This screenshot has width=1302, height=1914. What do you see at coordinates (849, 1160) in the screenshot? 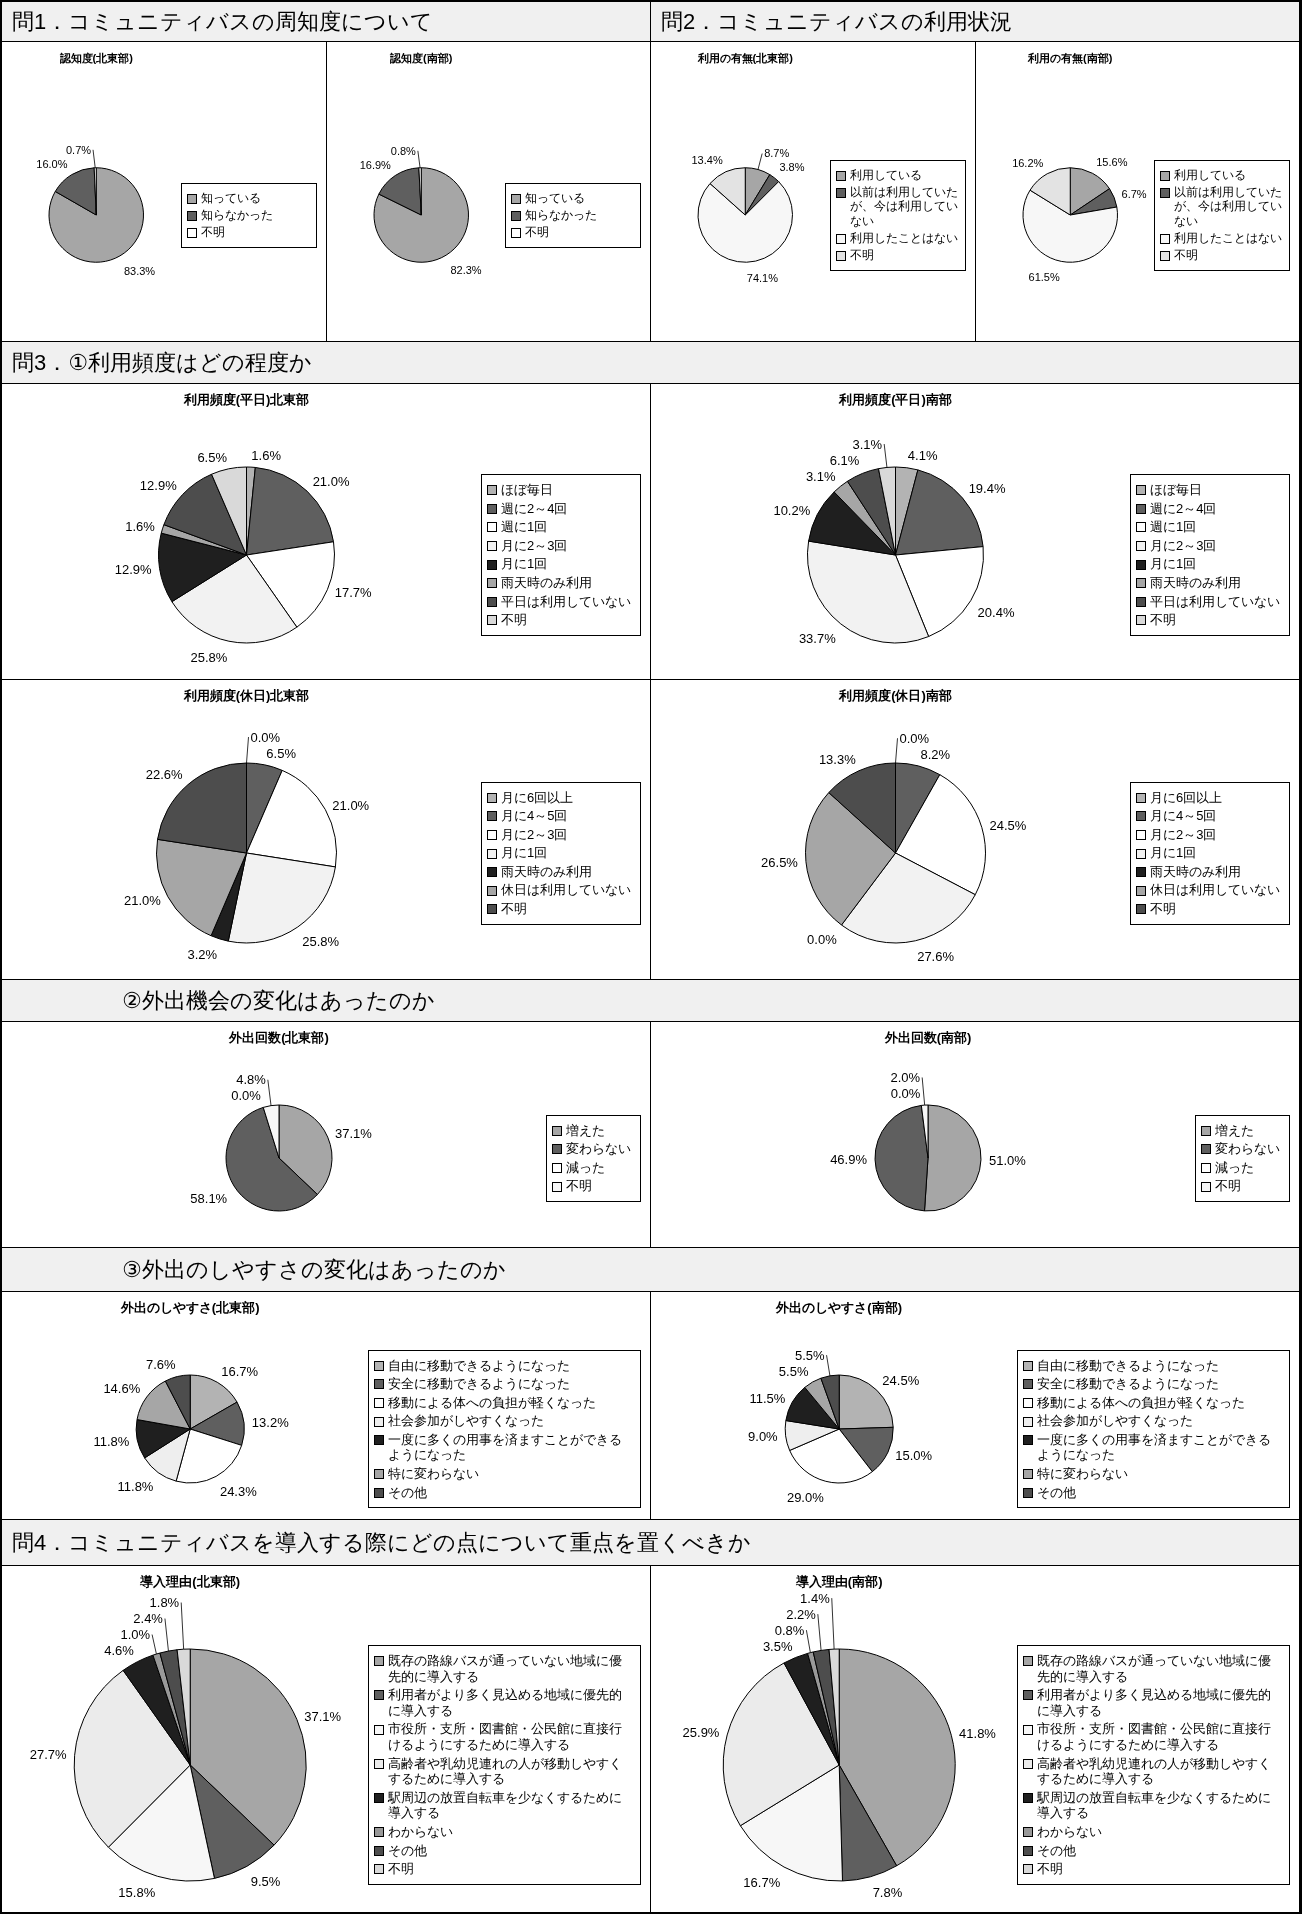
I see `data-label: 46.9%` at bounding box center [849, 1160].